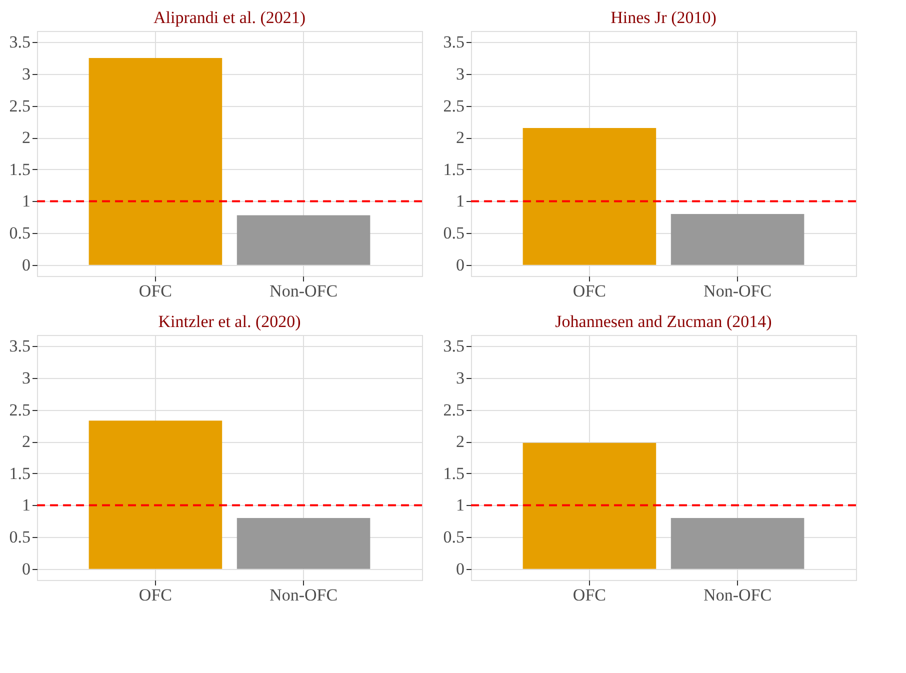 This screenshot has width=906, height=673. I want to click on chart-title: Aliprandi et al. (2021), so click(229, 17).